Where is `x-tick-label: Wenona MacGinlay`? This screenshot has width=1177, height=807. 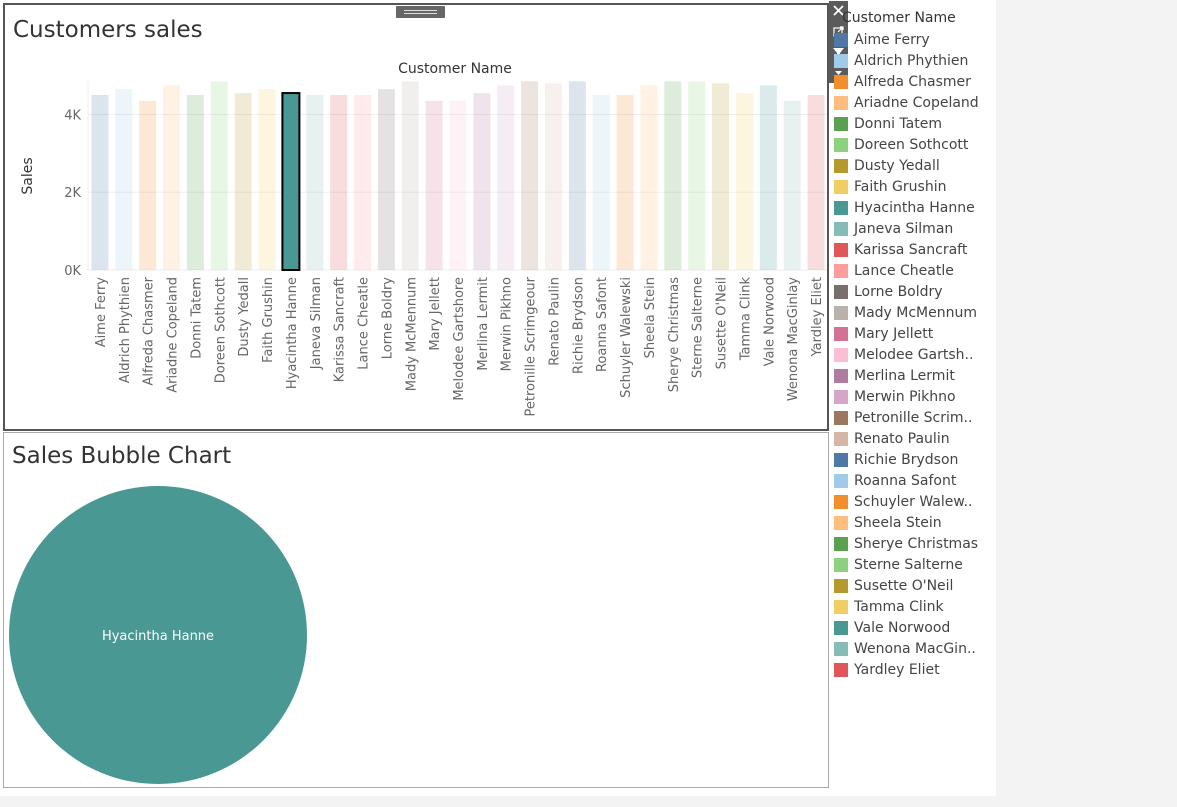 x-tick-label: Wenona MacGinlay is located at coordinates (793, 339).